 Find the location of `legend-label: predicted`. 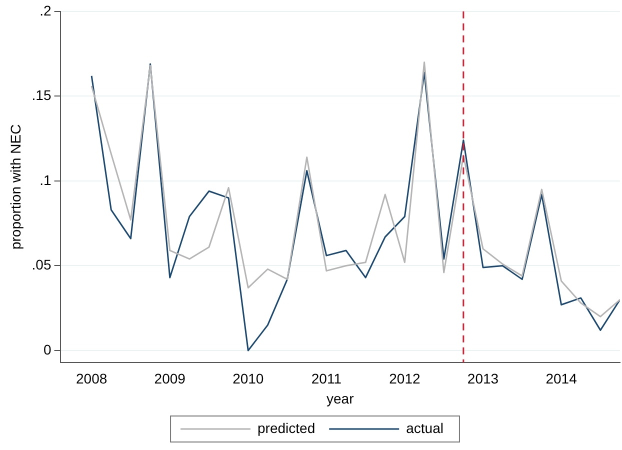

legend-label: predicted is located at coordinates (287, 428).